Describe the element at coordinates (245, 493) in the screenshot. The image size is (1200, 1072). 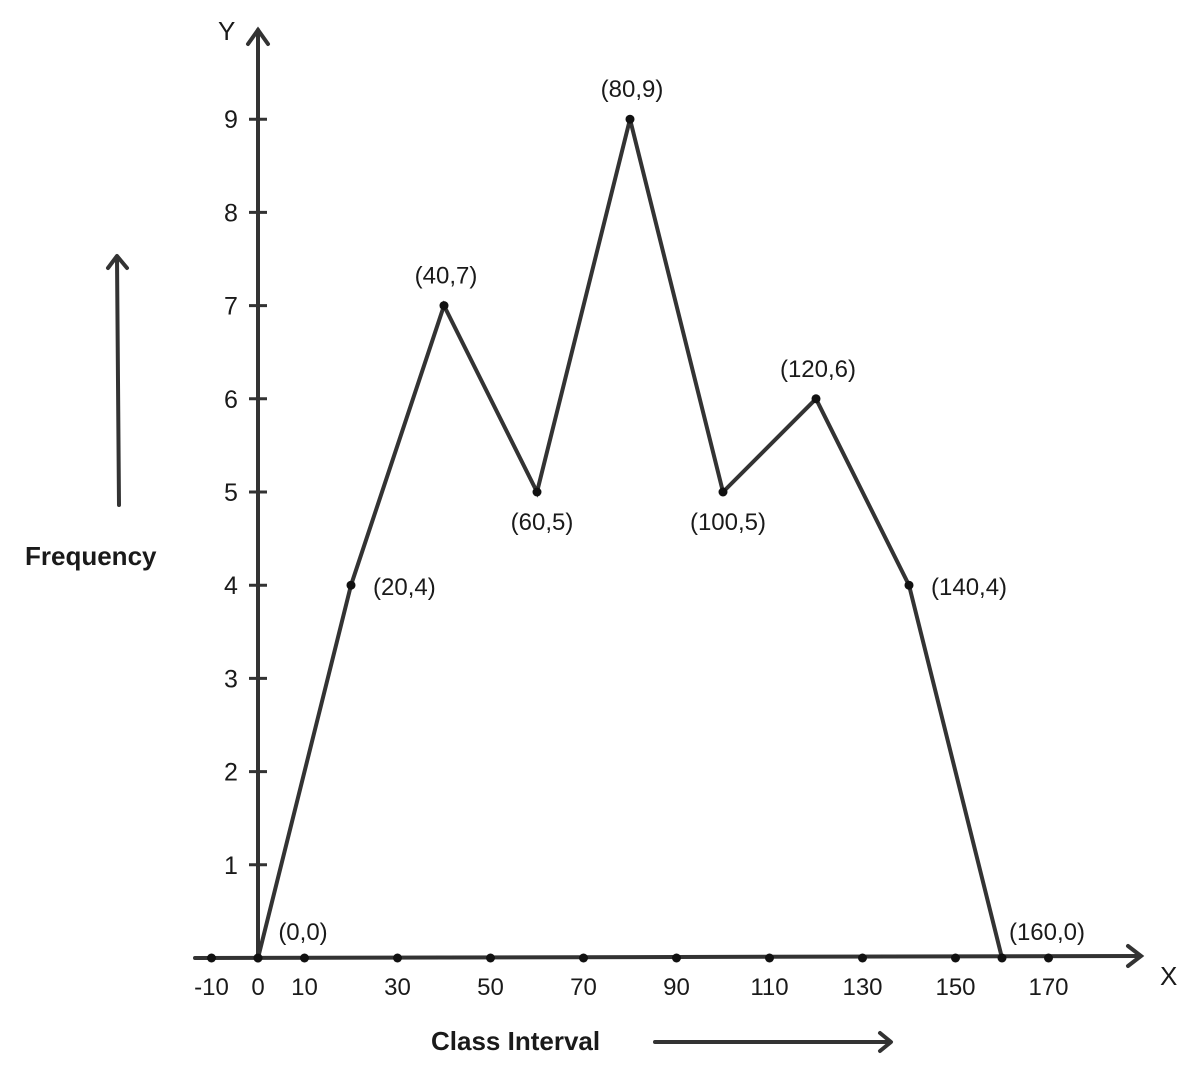
I see `y-tick-group: 1 2 3 4 5 6 7 8 9` at that location.